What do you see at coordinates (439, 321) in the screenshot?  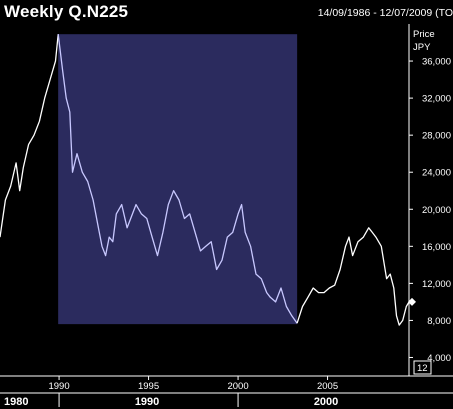 I see `y-tick-label: 8,000` at bounding box center [439, 321].